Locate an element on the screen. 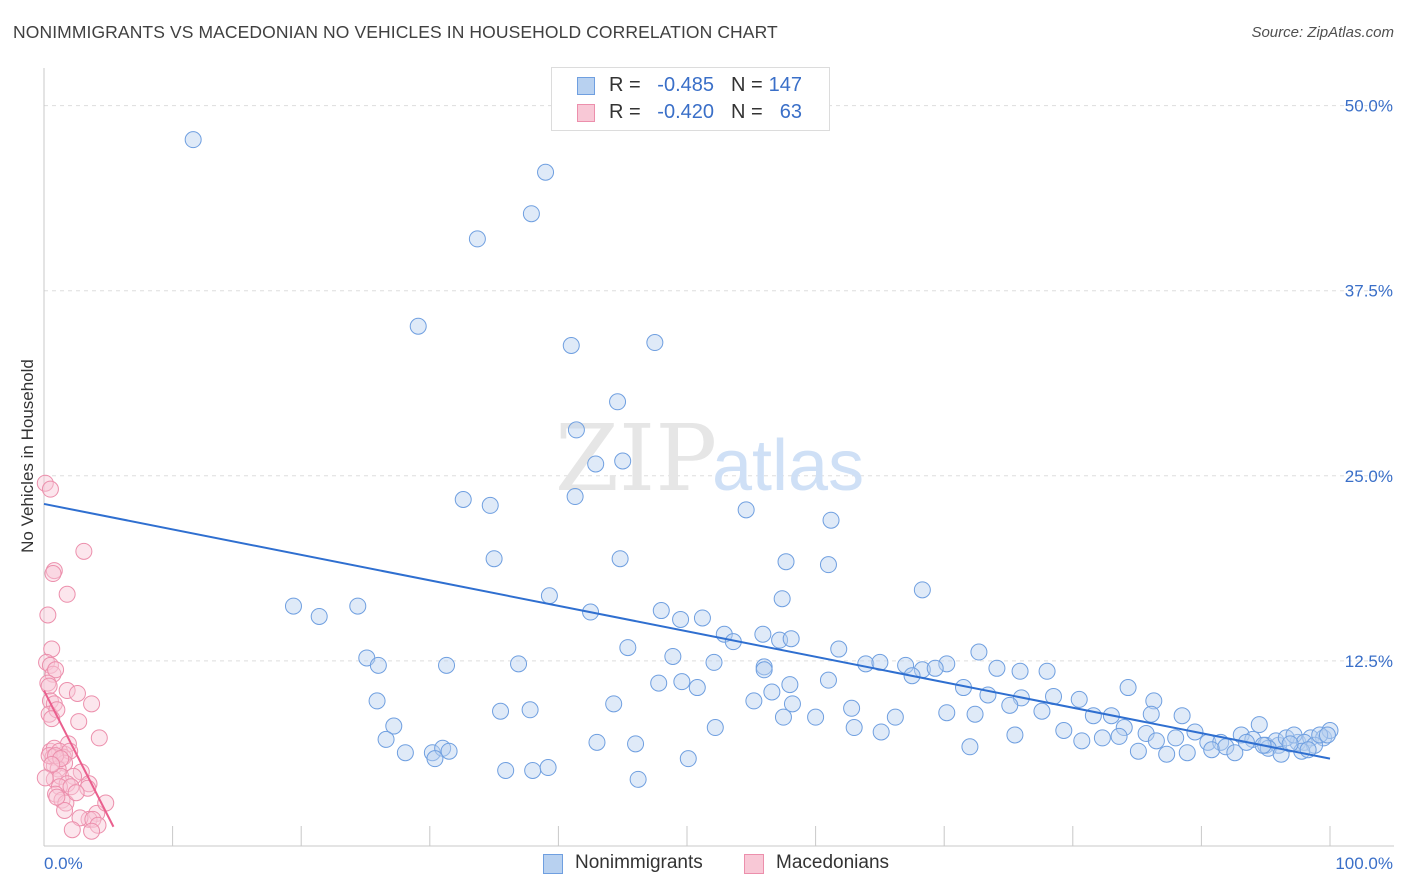 This screenshot has height=892, width=1406. legend-item-nonimmigrants: Nonimmigrants is located at coordinates (633, 864).